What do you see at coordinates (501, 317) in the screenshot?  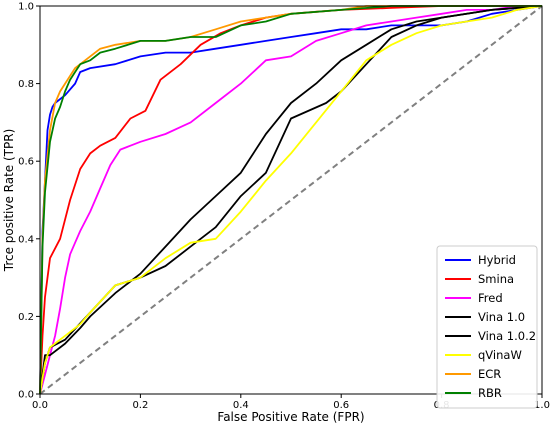 I see `legend-label-vina-1-0: Vina 1.0` at bounding box center [501, 317].